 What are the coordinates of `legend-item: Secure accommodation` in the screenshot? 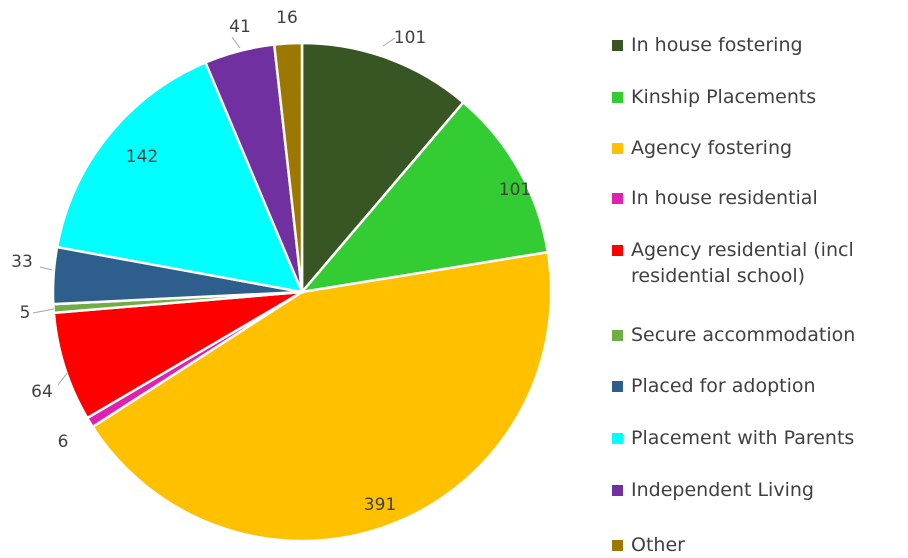 It's located at (757, 335).